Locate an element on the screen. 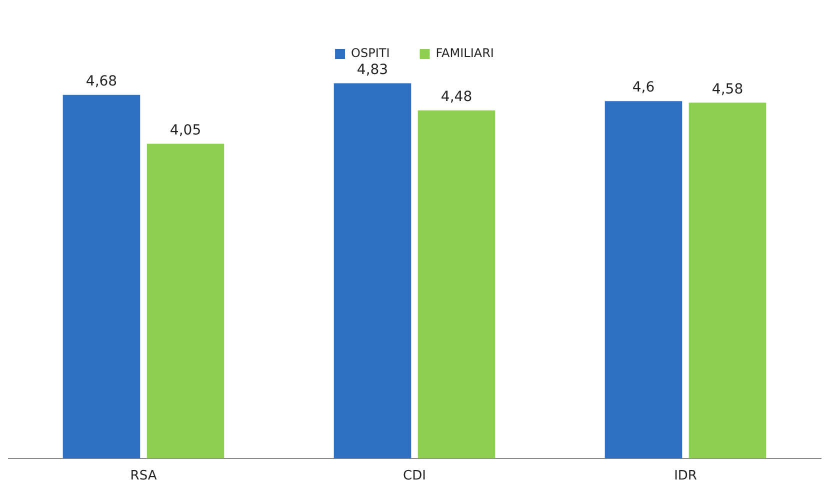  x-tick-label: CDI is located at coordinates (414, 476).